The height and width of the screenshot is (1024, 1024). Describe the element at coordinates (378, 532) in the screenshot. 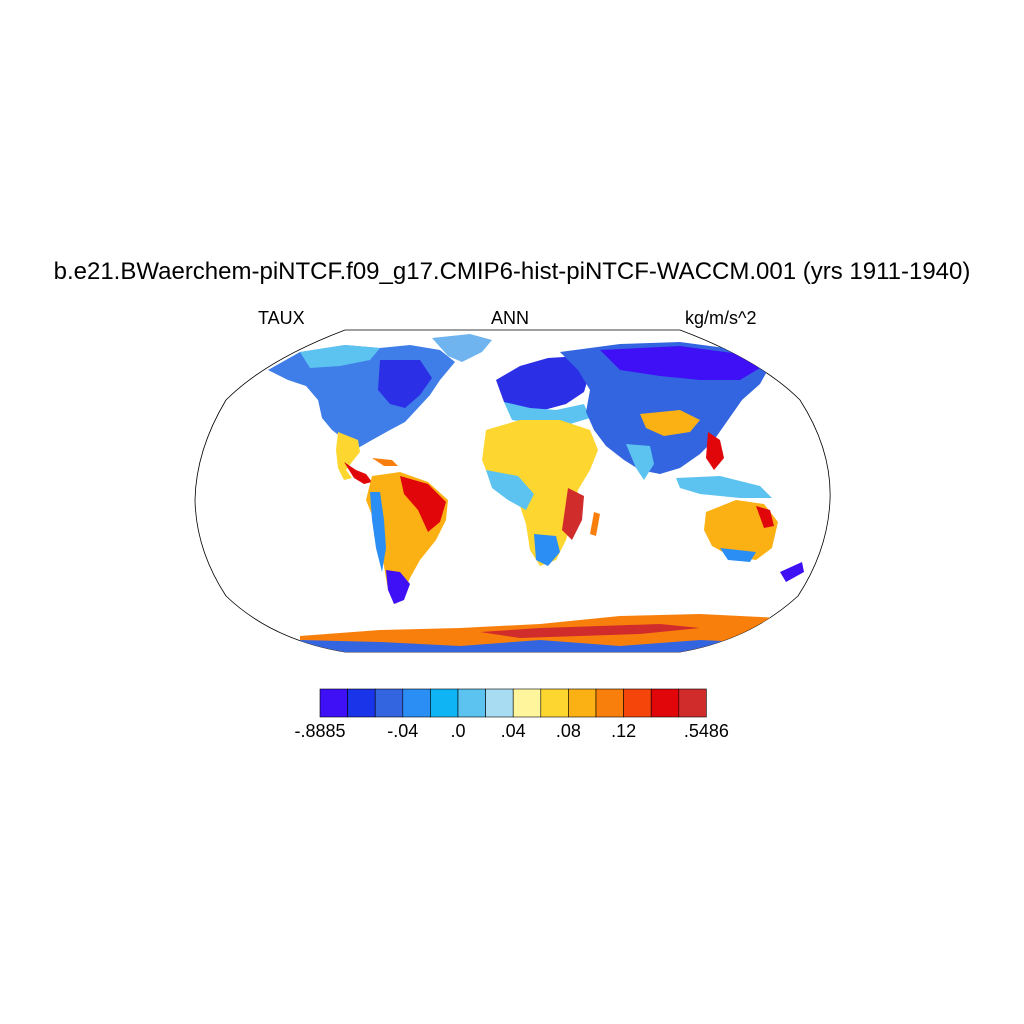

I see `land-andes` at that location.